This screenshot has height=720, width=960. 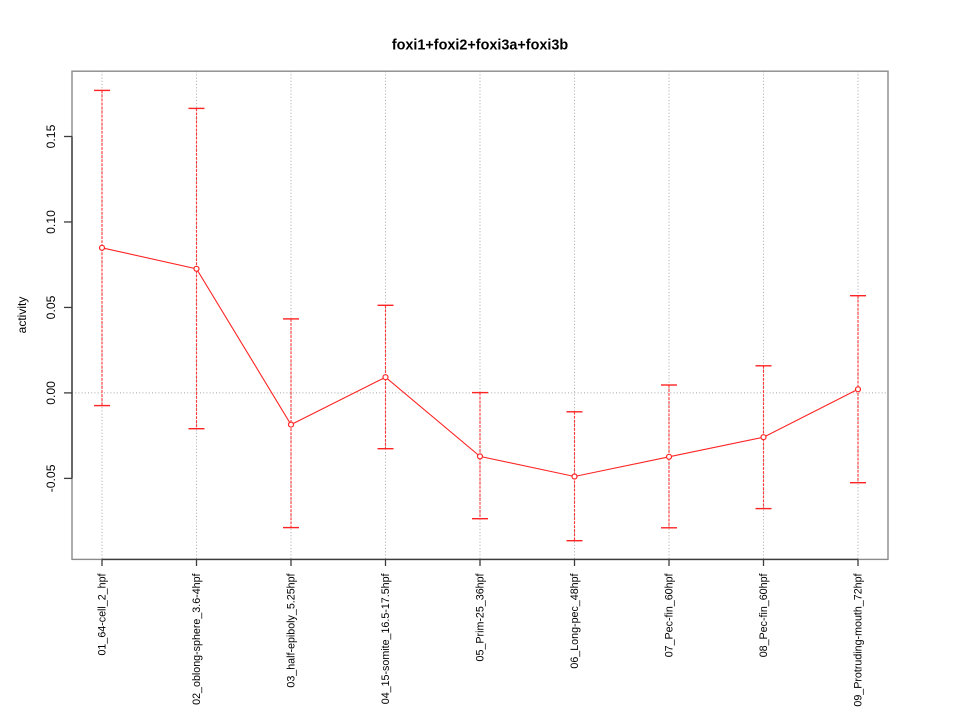 What do you see at coordinates (292, 630) in the screenshot?
I see `svg-text: 03_half-epiboly_5.25hpf` at bounding box center [292, 630].